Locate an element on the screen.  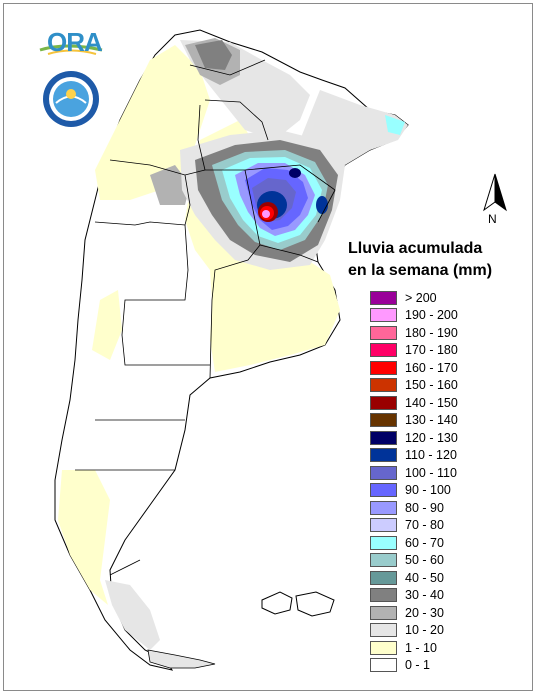
legend-label: > 200 is located at coordinates (421, 297).